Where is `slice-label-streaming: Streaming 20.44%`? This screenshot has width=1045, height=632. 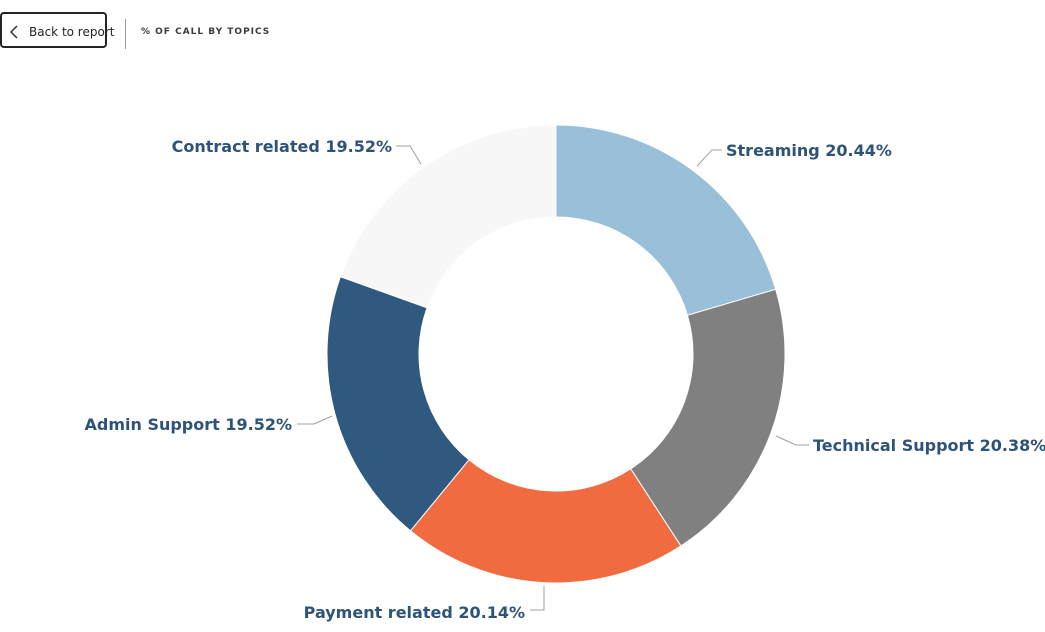 slice-label-streaming: Streaming 20.44% is located at coordinates (809, 150).